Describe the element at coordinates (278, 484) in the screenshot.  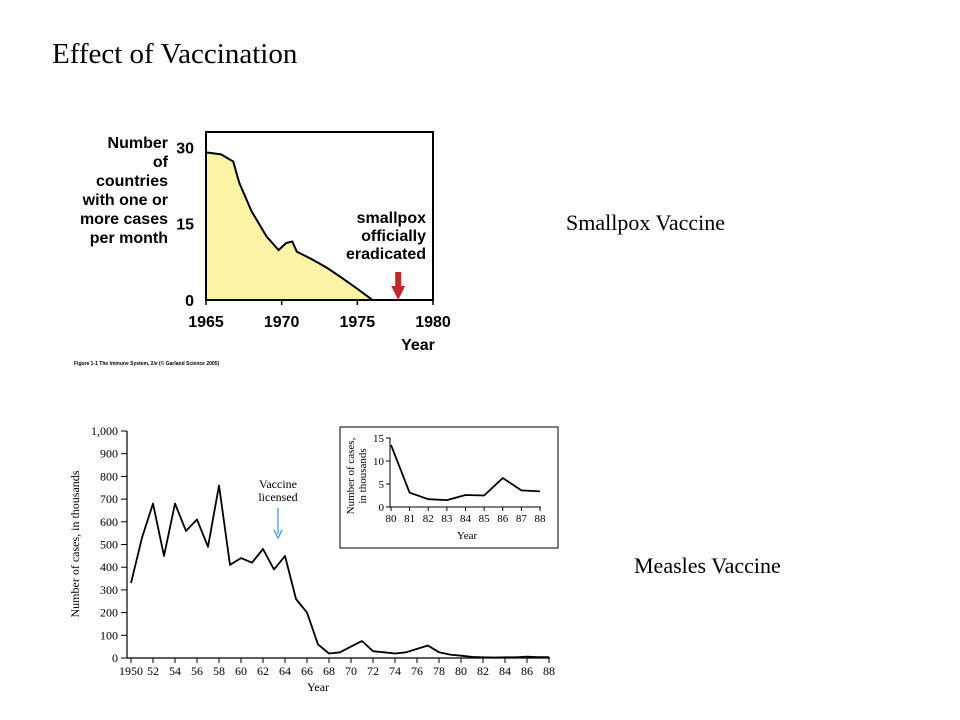
I see `measles-annotation-line: Vaccine` at that location.